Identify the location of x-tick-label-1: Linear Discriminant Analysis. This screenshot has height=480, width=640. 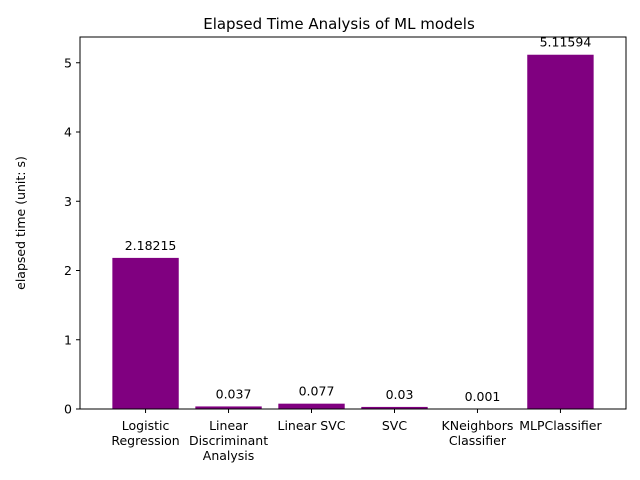
(228, 440).